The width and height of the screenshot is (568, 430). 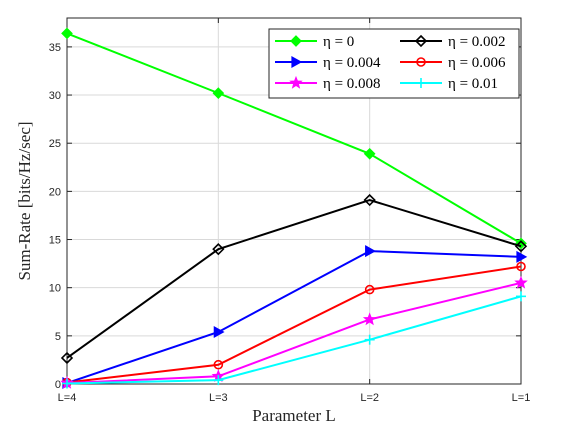 I want to click on legend-label: η = 0.008, so click(x=352, y=84).